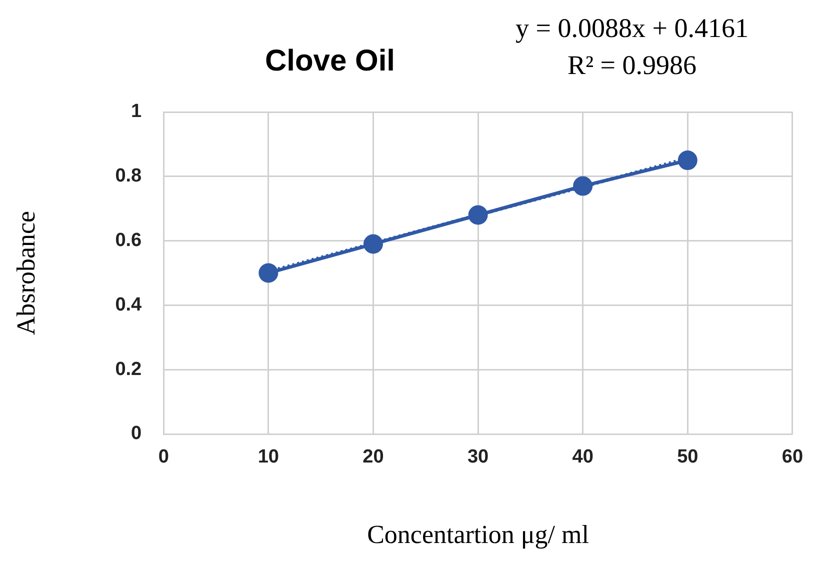  Describe the element at coordinates (128, 305) in the screenshot. I see `y-tick-label: 0.4` at that location.